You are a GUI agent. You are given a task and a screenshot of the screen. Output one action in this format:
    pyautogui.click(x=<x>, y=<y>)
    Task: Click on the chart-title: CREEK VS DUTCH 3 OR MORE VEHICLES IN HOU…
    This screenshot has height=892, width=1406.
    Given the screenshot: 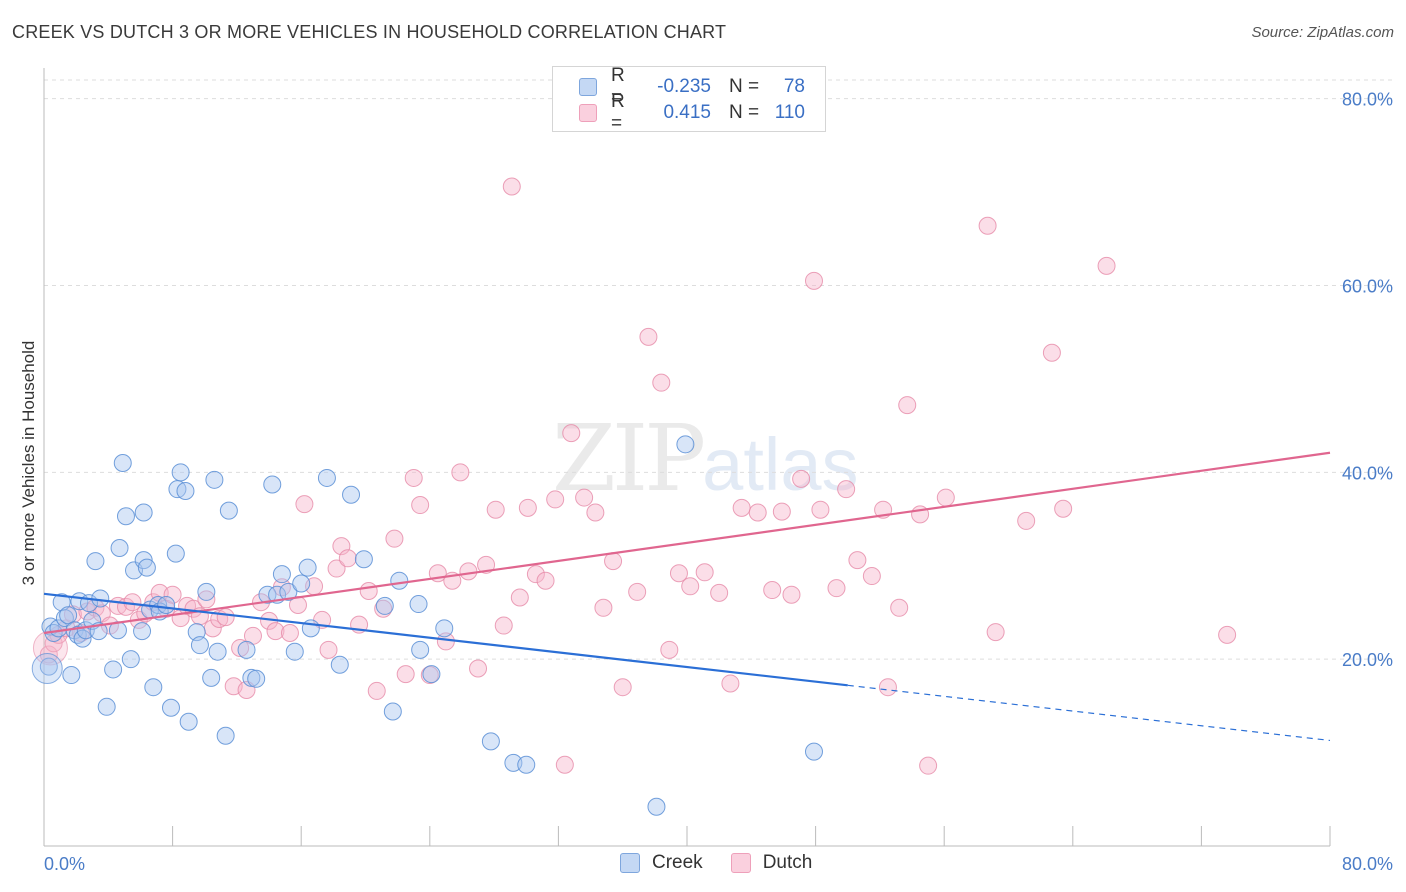 What is the action you would take?
    pyautogui.click(x=369, y=32)
    